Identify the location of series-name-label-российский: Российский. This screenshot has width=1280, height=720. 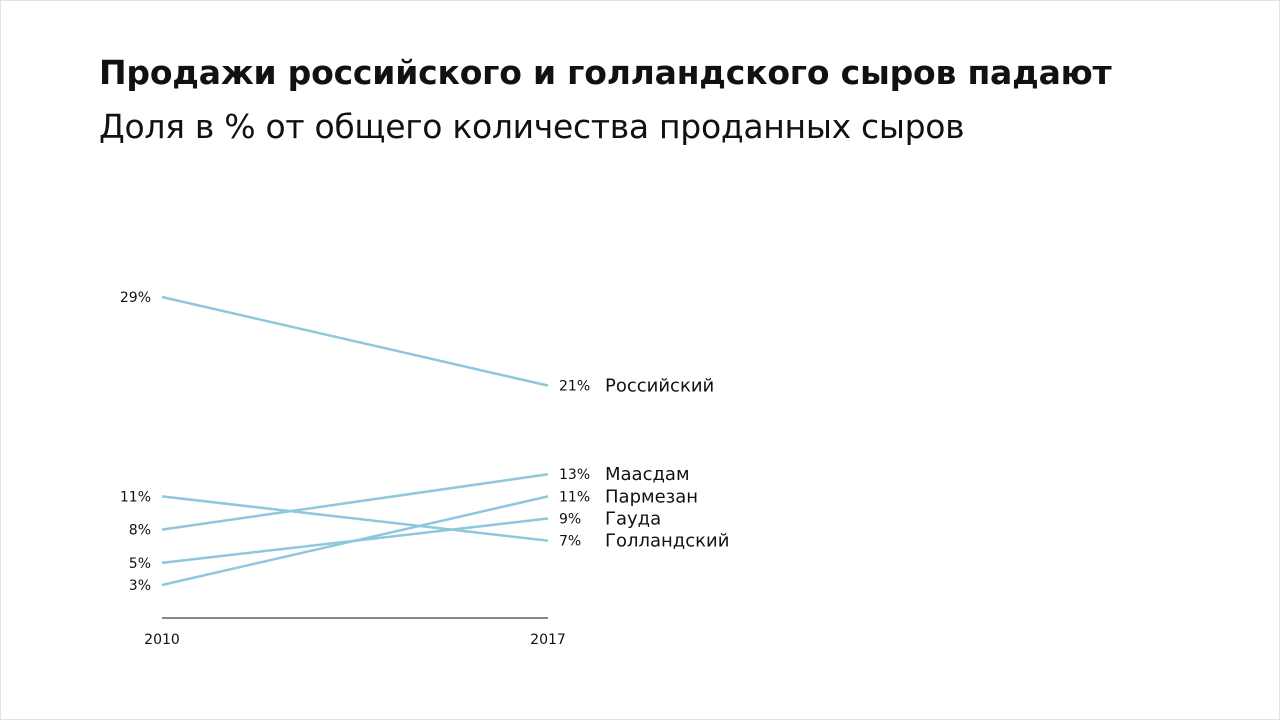
(659, 386).